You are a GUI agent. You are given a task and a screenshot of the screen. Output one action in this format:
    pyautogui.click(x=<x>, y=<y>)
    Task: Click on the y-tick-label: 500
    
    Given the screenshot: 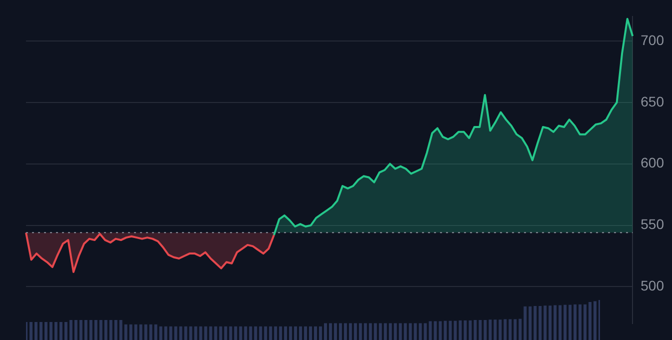 What is the action you would take?
    pyautogui.click(x=652, y=286)
    